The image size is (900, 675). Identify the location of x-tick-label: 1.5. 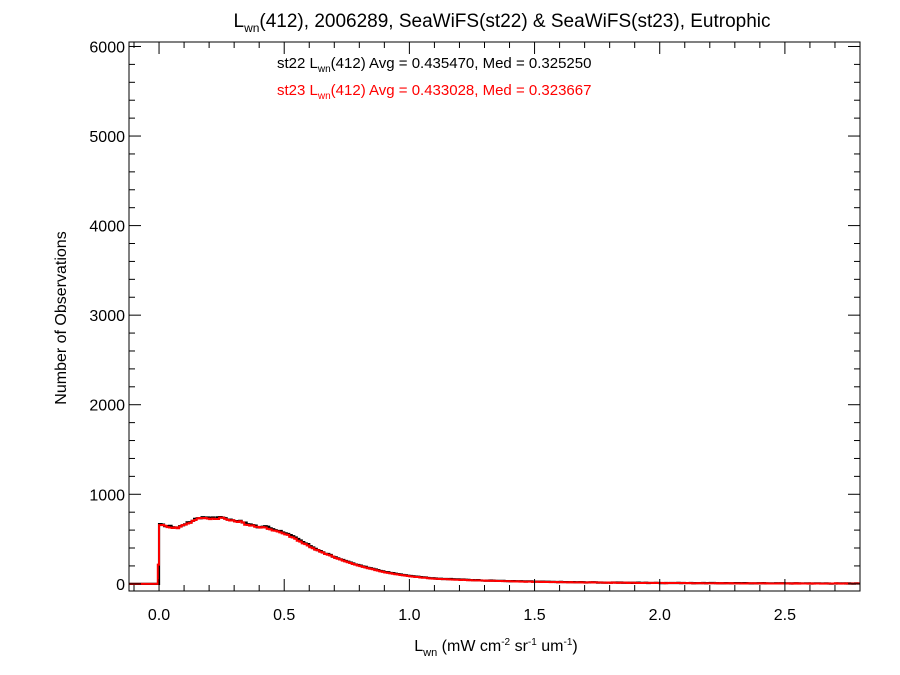
(534, 615).